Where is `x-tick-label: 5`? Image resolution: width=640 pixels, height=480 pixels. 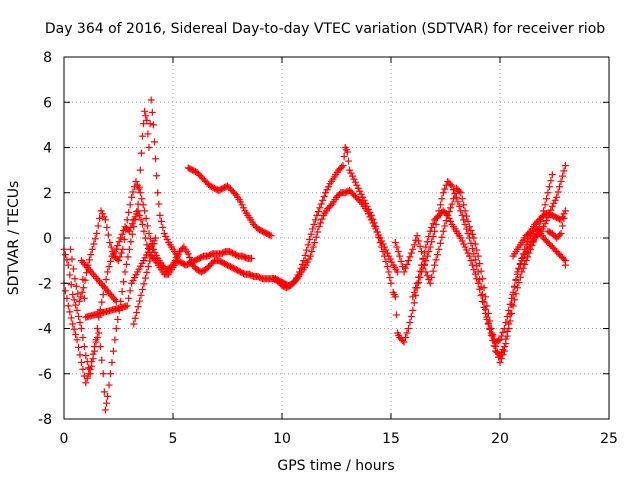 x-tick-label: 5 is located at coordinates (173, 439).